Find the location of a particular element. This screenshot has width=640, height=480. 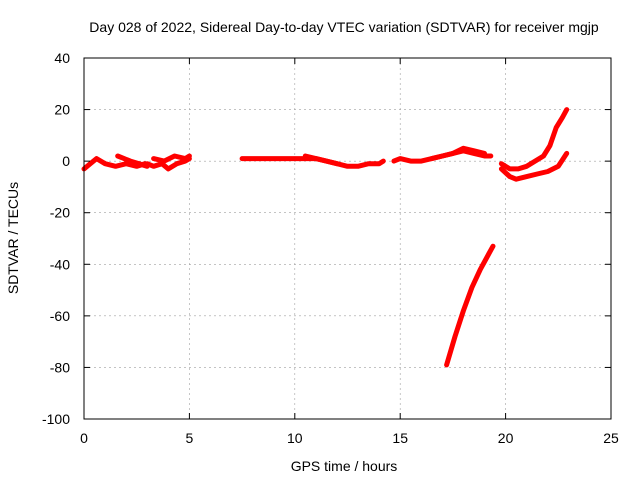

y-tick-label: 0 is located at coordinates (66, 161).